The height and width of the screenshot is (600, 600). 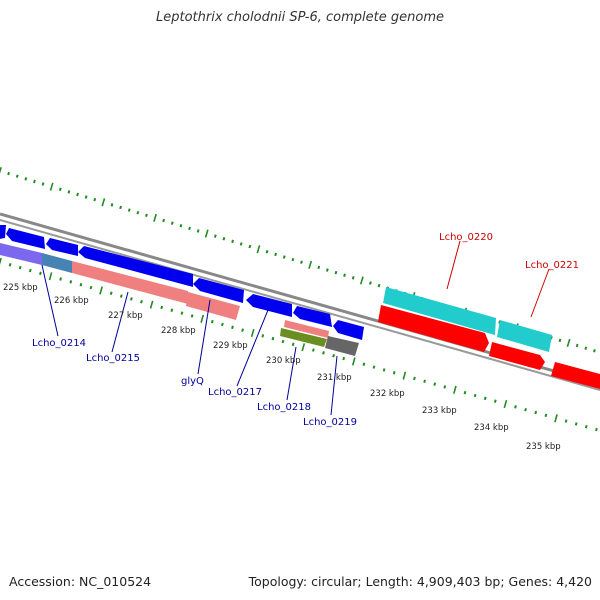 What do you see at coordinates (334, 378) in the screenshot?
I see `tick-label: 231 kbp` at bounding box center [334, 378].